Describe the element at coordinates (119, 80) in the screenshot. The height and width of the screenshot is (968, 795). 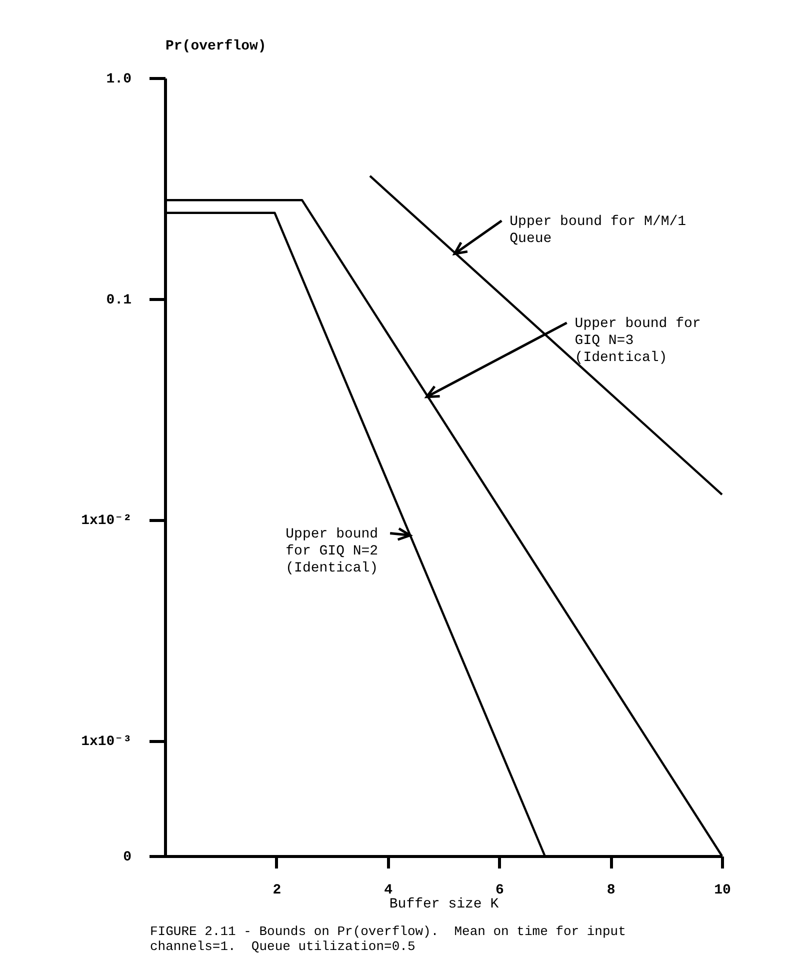
I see `y-tick-label: 1.0` at that location.